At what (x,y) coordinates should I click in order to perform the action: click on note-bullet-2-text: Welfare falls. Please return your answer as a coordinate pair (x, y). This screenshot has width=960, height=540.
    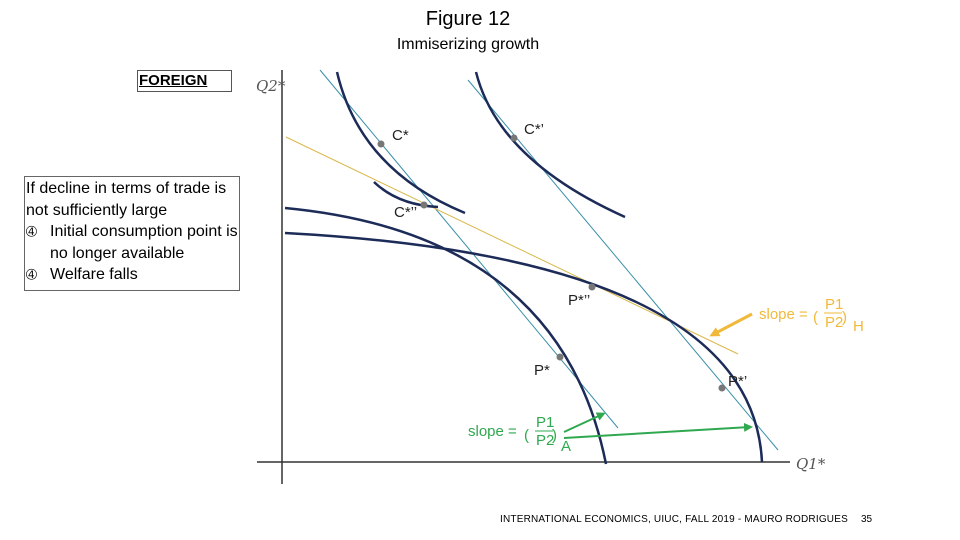
    Looking at the image, I should click on (94, 274).